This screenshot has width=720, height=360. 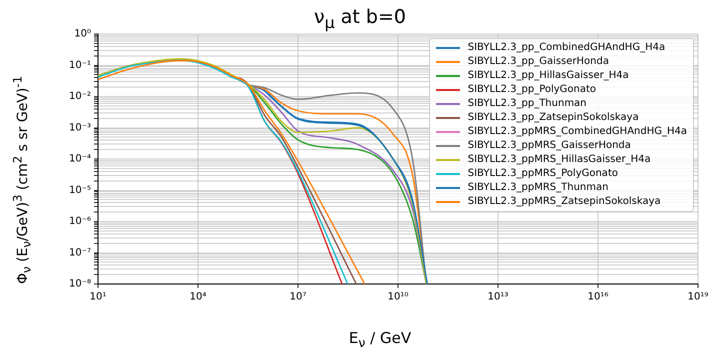 What do you see at coordinates (538, 188) in the screenshot?
I see `legend-label: SIBYLL2.3_ppMRS_Thunman` at bounding box center [538, 188].